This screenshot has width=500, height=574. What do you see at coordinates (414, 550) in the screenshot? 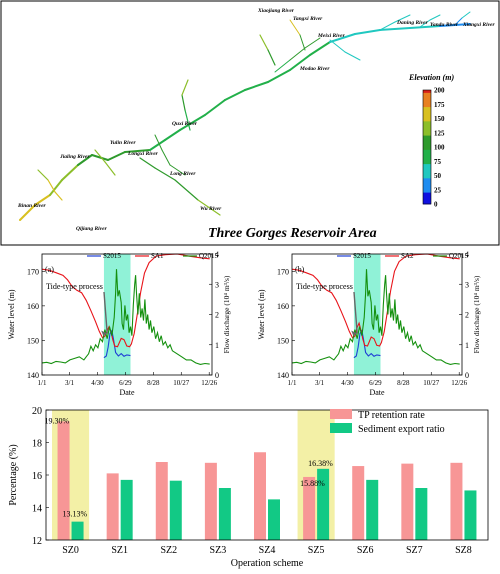
I see `x-tick-label: SZ7` at bounding box center [414, 550].